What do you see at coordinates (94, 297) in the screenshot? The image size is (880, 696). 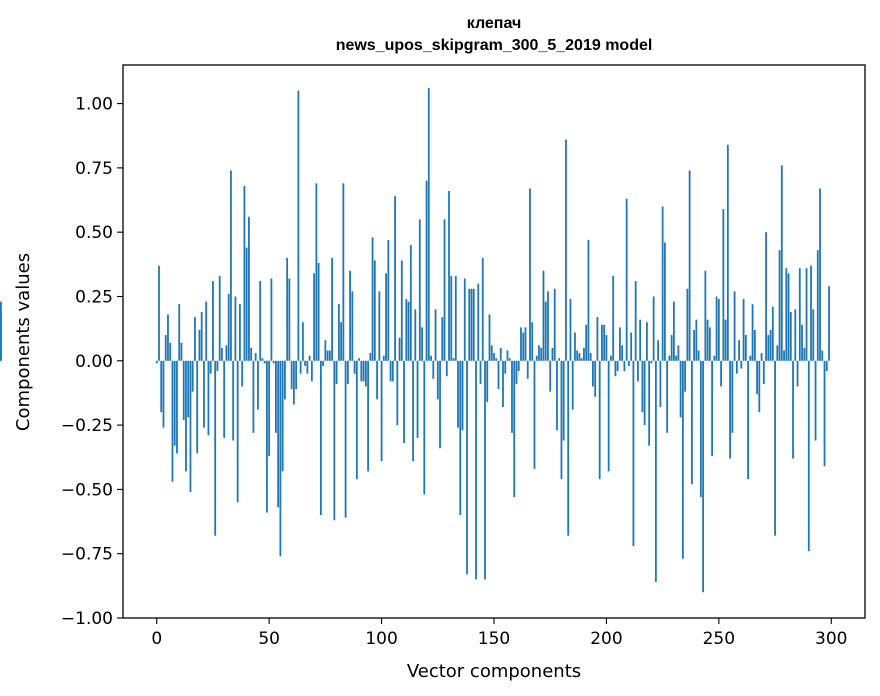 I see `y-tick-label: 0.25` at bounding box center [94, 297].